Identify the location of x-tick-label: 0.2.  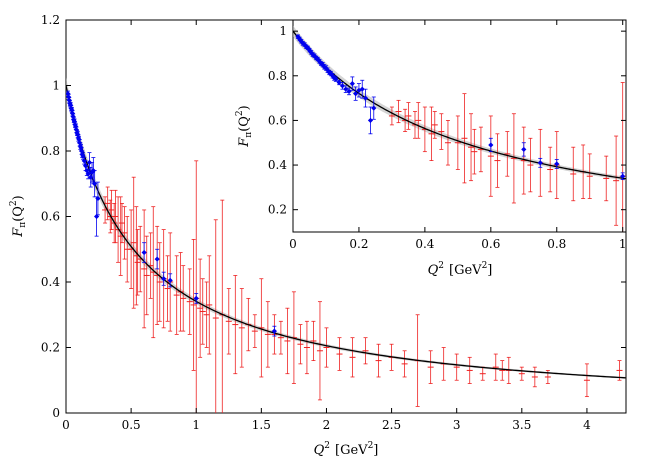
(358, 244).